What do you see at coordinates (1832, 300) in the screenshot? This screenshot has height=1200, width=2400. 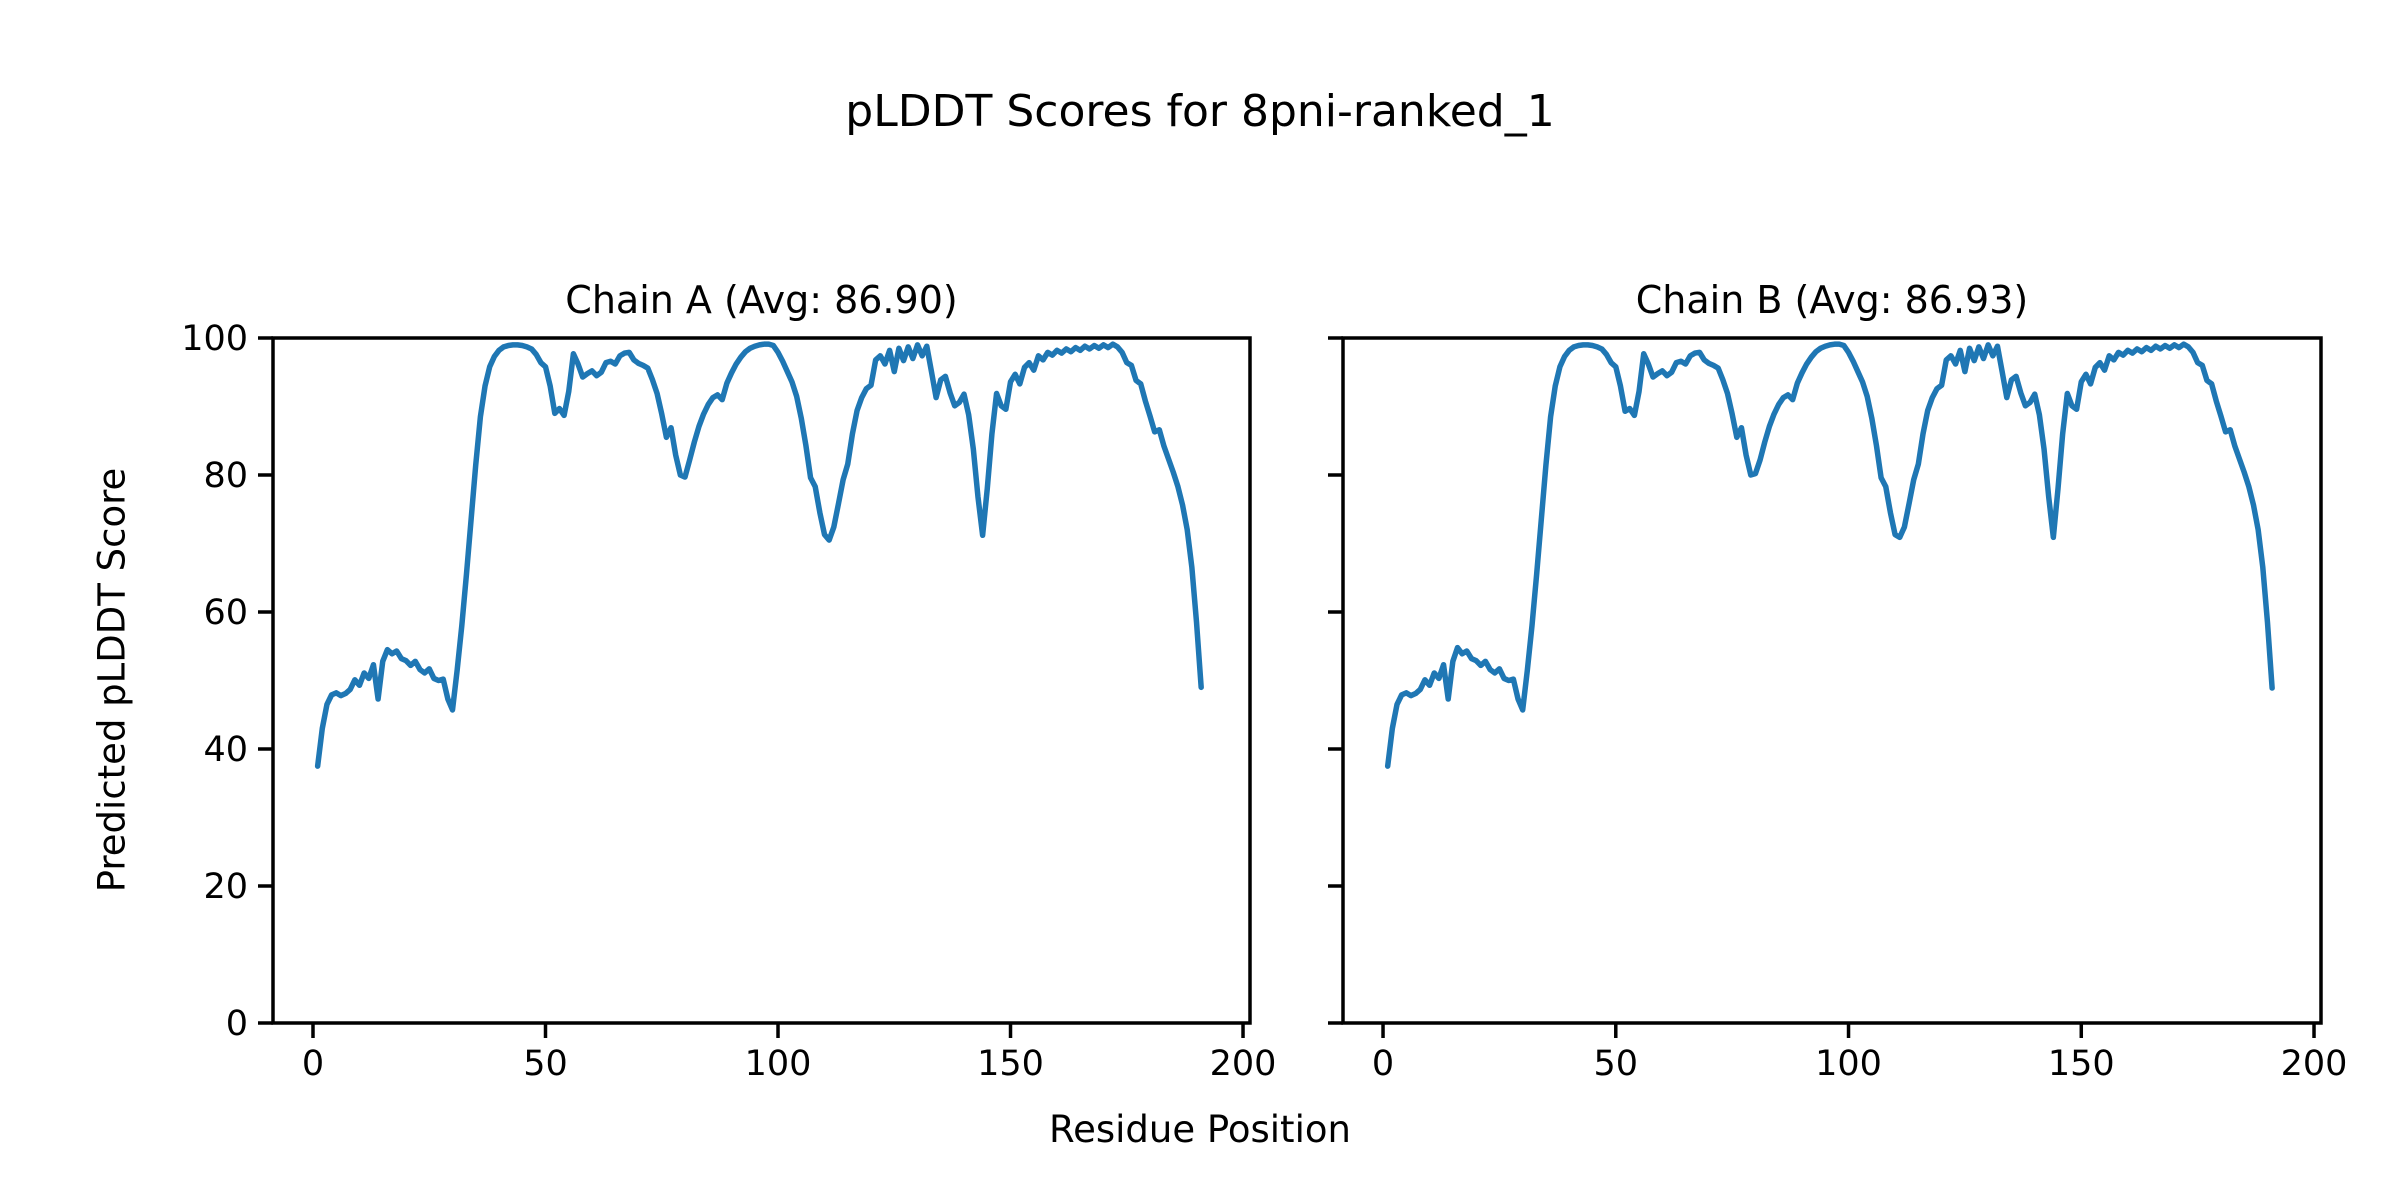 I see `subplot-title-chain-b: Chain B (Avg: 86.93)` at bounding box center [1832, 300].